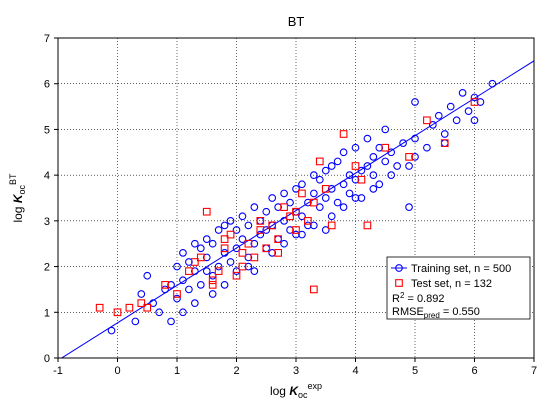 This screenshot has height=411, width=550. Describe the element at coordinates (399, 268) in the screenshot. I see `legend-circle-swatch` at that location.